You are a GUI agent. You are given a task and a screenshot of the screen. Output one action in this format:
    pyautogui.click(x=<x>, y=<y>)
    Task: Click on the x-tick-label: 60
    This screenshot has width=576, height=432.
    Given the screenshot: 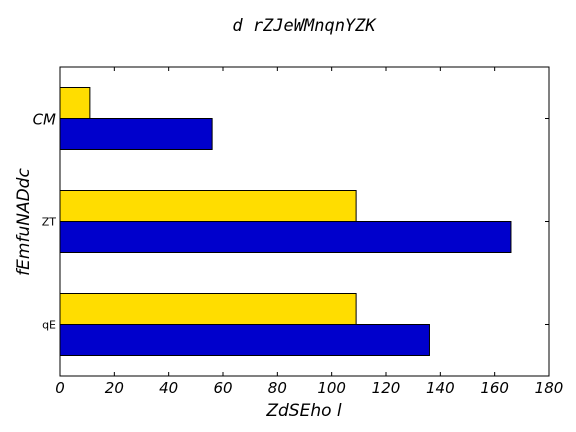 What is the action you would take?
    pyautogui.click(x=222, y=388)
    